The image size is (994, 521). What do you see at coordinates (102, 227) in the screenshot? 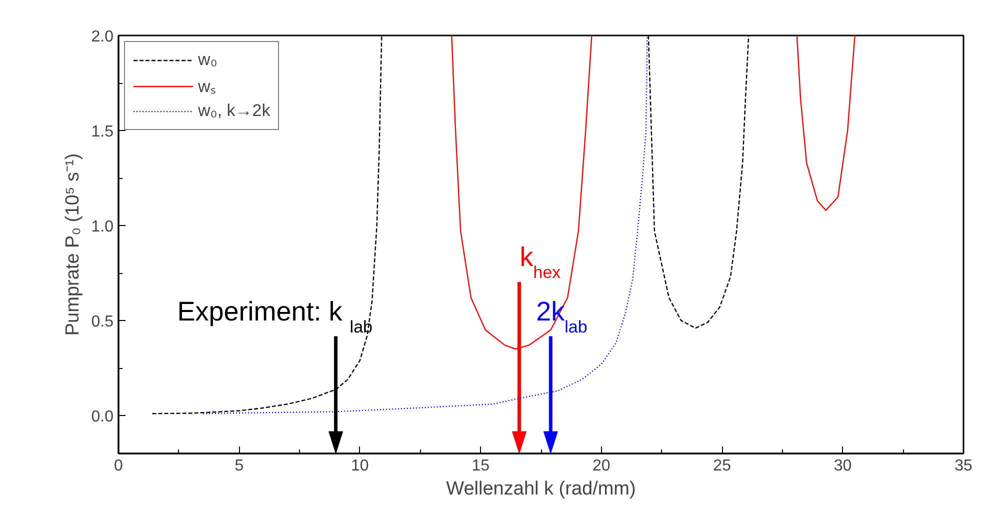
I see `y-tick-label: 1.0` at bounding box center [102, 227].